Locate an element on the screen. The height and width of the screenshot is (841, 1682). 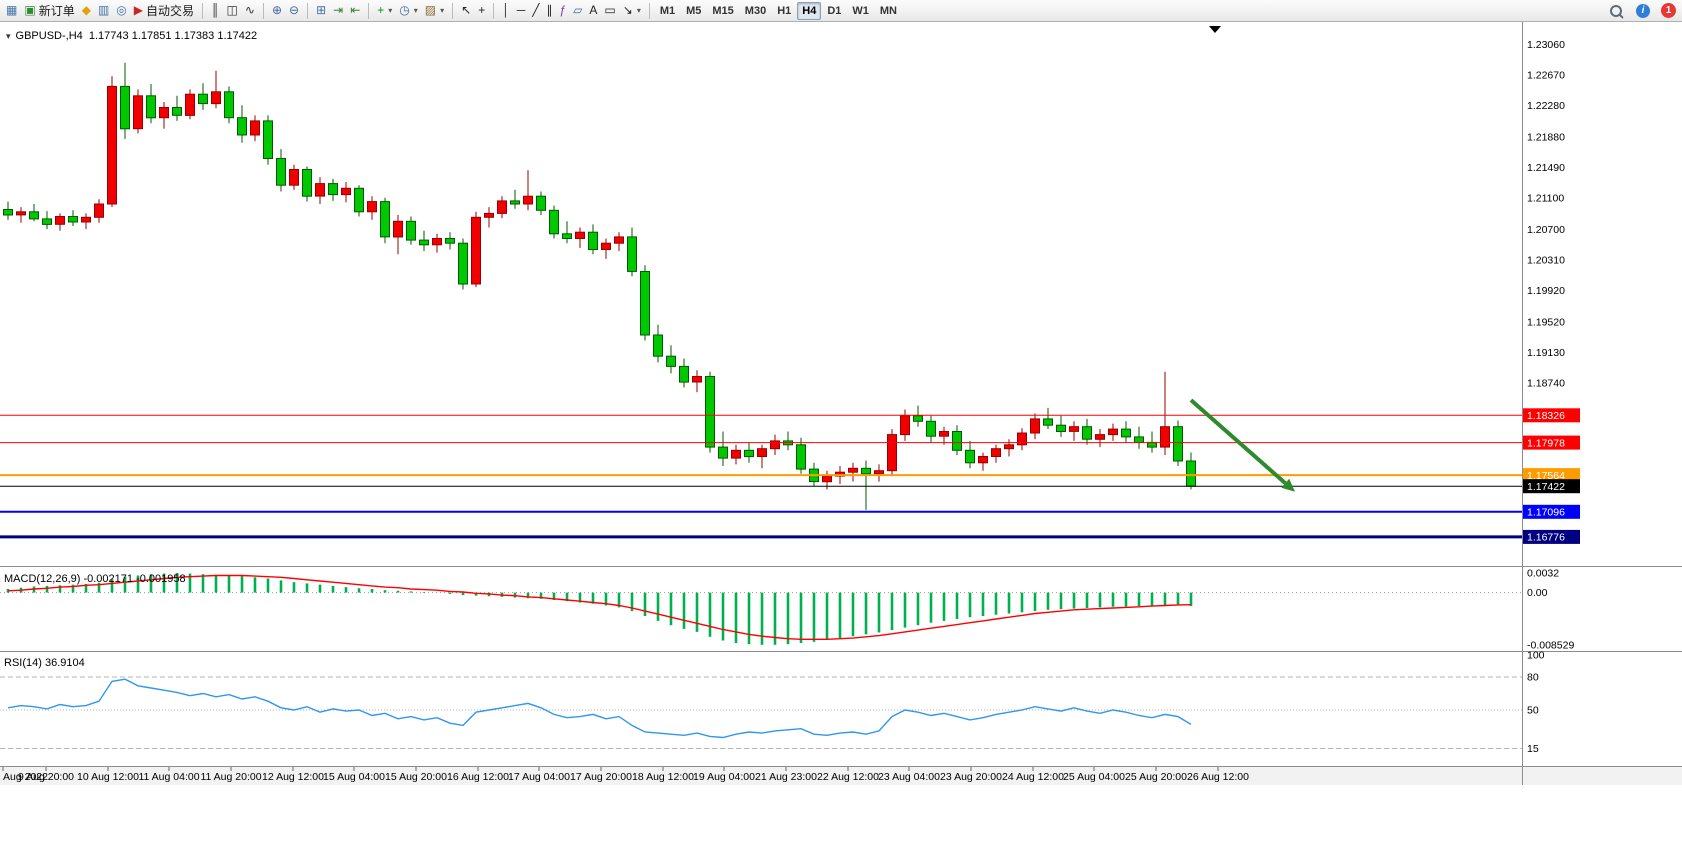
timeframe-w1-button: W1 is located at coordinates (860, 10).